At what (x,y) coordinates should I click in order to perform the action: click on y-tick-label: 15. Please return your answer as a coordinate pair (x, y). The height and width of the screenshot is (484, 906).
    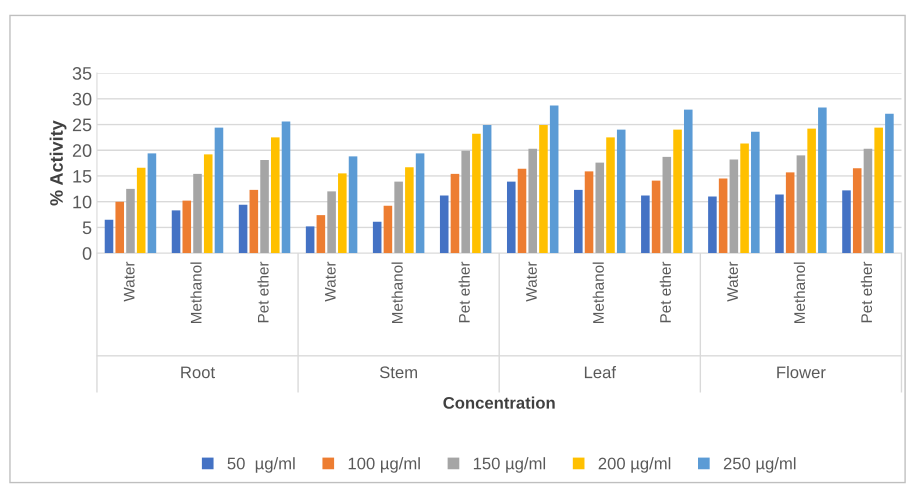
    Looking at the image, I should click on (82, 176).